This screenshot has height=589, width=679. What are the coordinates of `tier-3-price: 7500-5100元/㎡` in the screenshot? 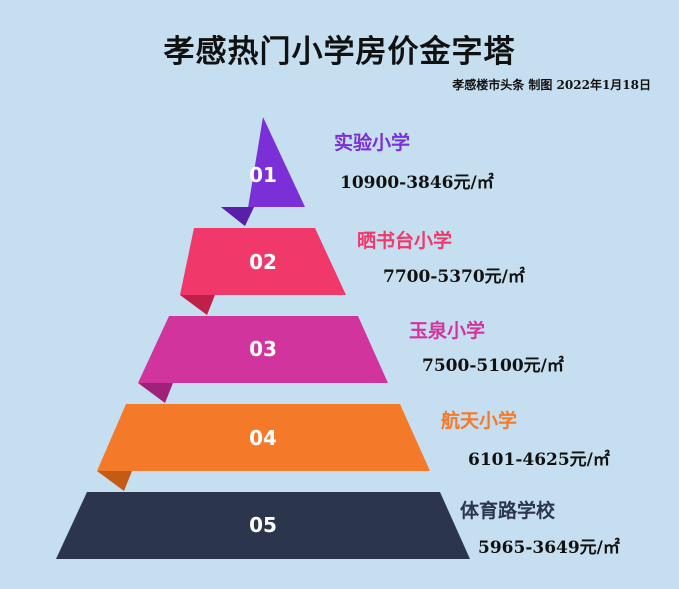 It's located at (493, 366).